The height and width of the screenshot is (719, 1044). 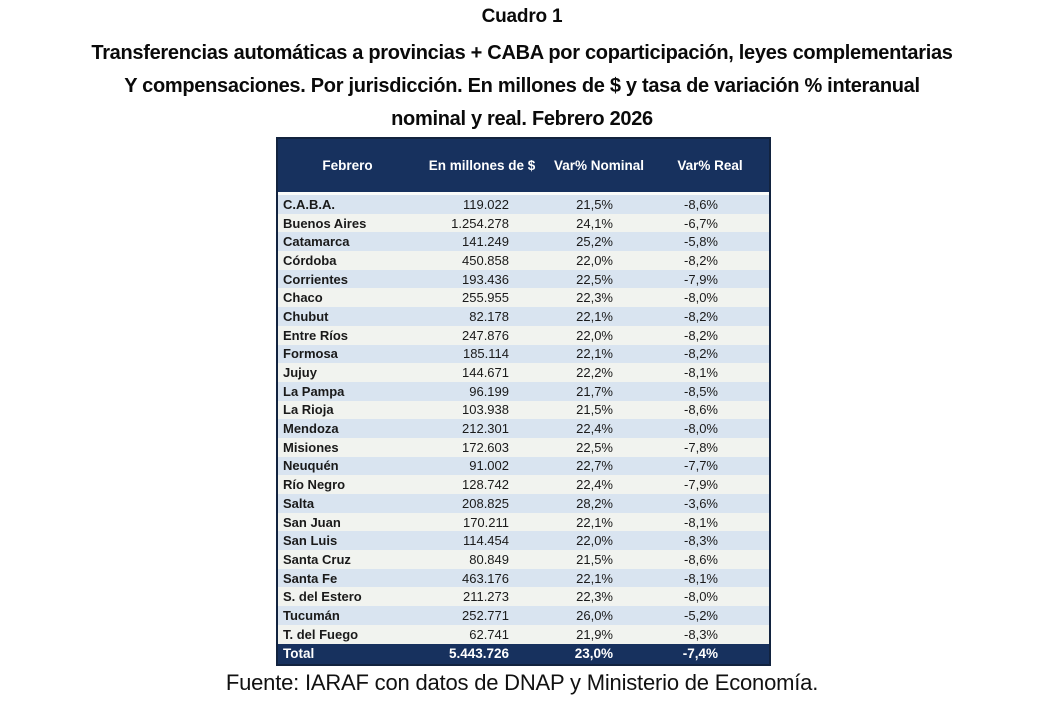 I want to click on table-row: La Rioja 103.938 21,5% -8,6%, so click(x=523, y=410).